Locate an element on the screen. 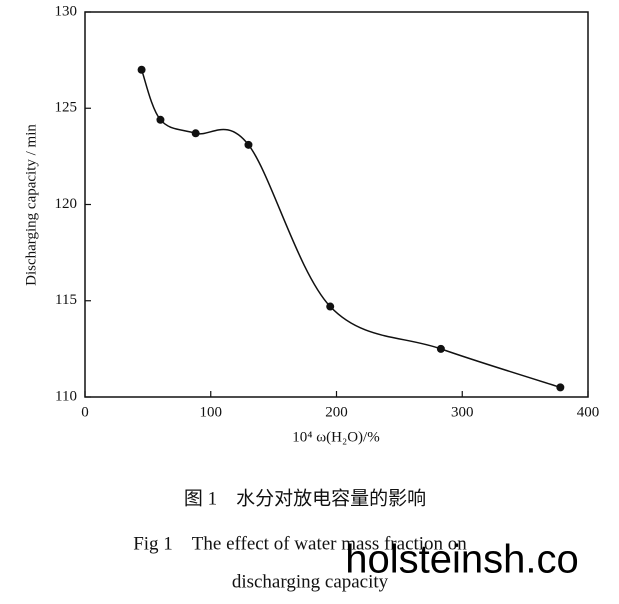 Image resolution: width=619 pixels, height=604 pixels. y-tick-label: 125 is located at coordinates (66, 108).